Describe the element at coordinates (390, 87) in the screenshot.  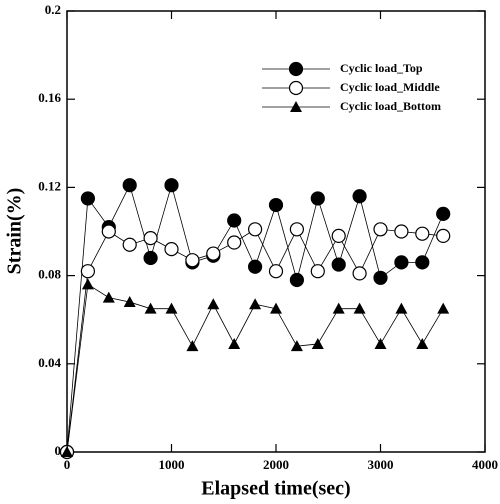
I see `legend-label: Cyclic load_Middle` at that location.